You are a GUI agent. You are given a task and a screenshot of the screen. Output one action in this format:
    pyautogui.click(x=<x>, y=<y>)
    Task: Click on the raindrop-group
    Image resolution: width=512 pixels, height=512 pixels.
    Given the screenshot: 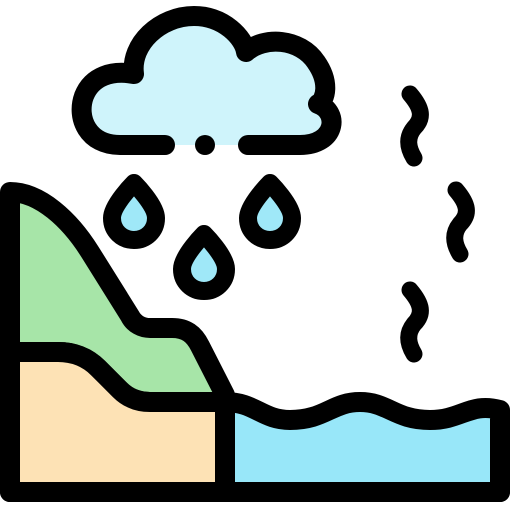 What is the action you would take?
    pyautogui.click(x=202, y=237)
    